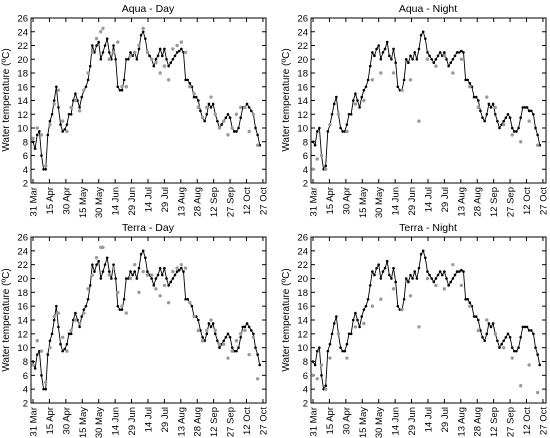 The height and width of the screenshot is (438, 550). What do you see at coordinates (305, 184) in the screenshot?
I see `y-tick-label: 2` at bounding box center [305, 184].